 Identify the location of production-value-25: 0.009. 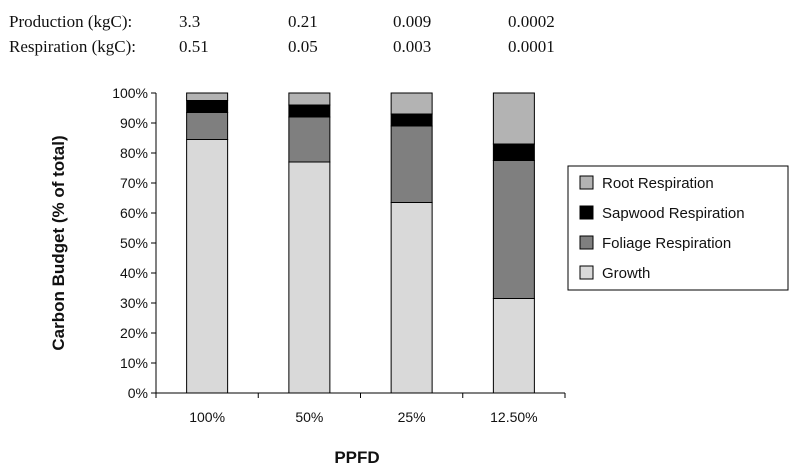
(412, 21).